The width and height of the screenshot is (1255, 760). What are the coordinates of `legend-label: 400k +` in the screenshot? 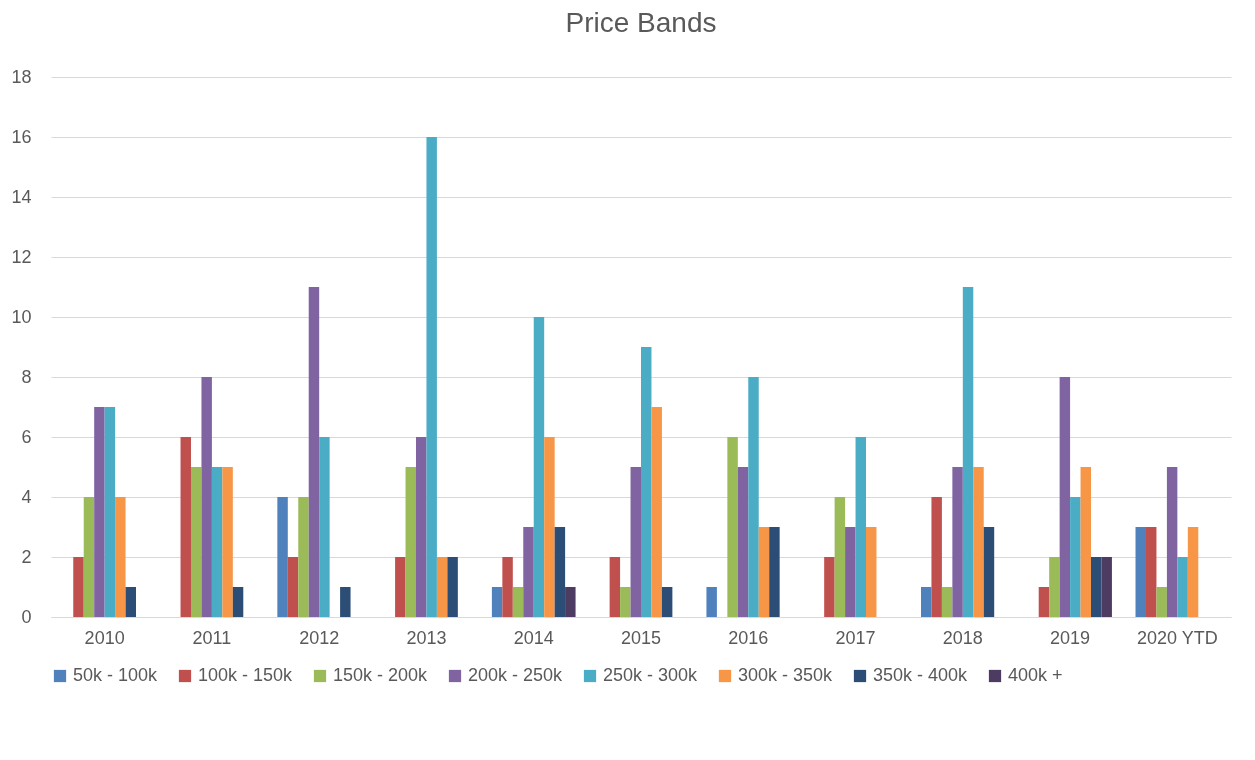 It's located at (1035, 675).